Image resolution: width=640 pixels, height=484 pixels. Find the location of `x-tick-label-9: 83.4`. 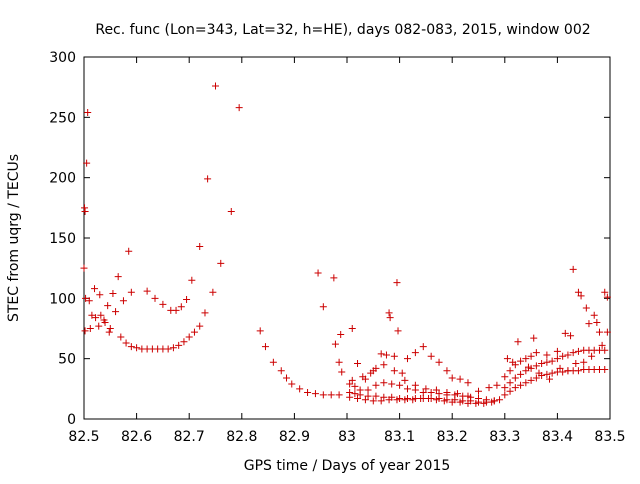

x-tick-label-9: 83.4 is located at coordinates (557, 437).